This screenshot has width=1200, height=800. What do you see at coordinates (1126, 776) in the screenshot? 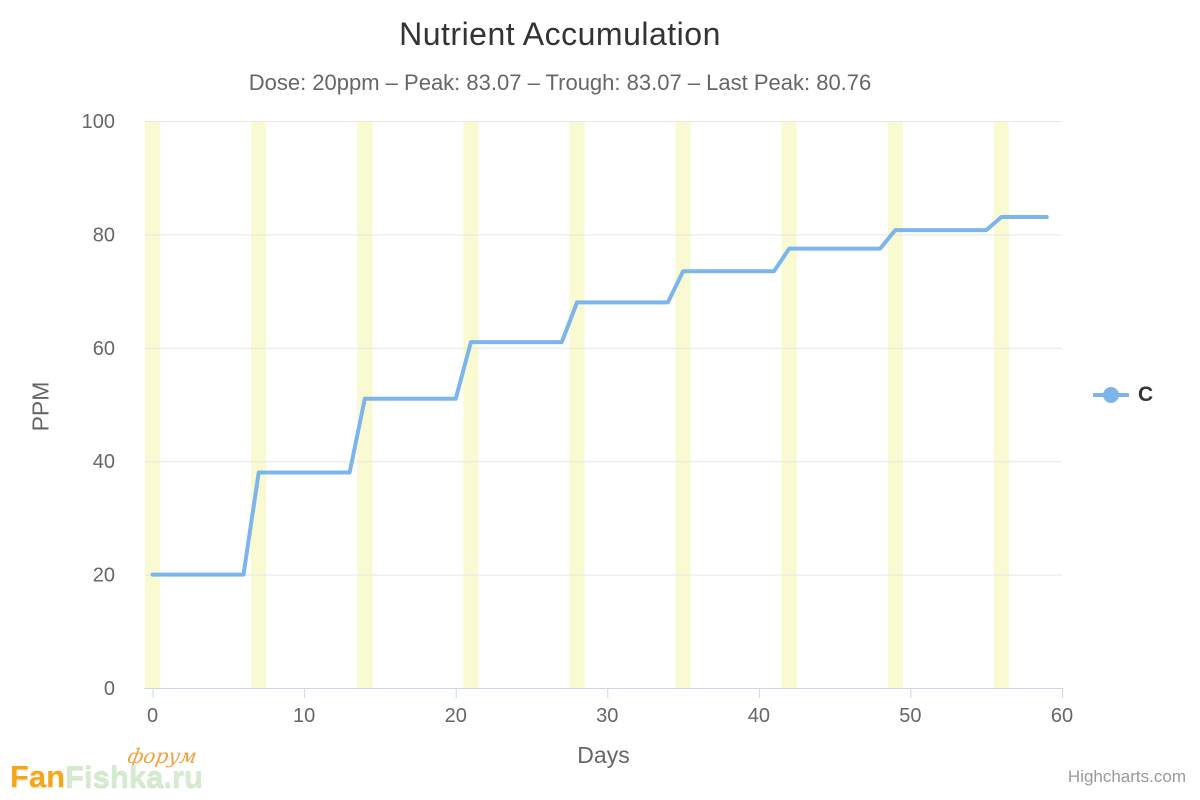
I see `highcharts-credits-link: Highcharts.com` at bounding box center [1126, 776].